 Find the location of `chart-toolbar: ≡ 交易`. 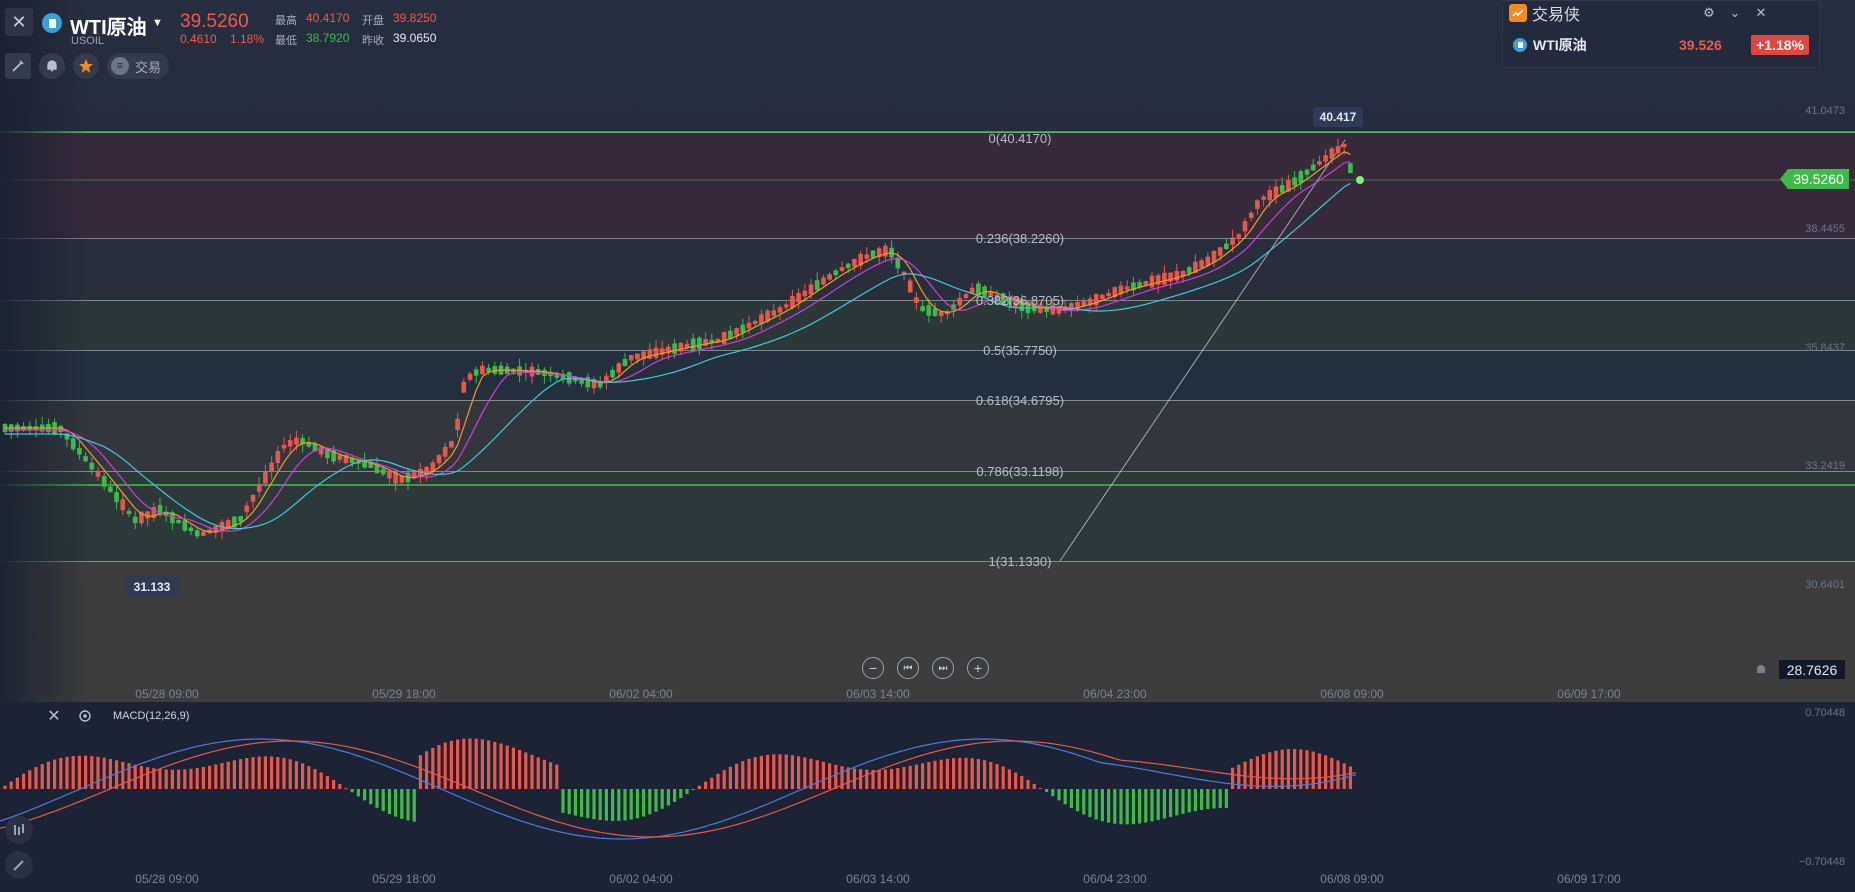

chart-toolbar: ≡ 交易 is located at coordinates (87, 66).